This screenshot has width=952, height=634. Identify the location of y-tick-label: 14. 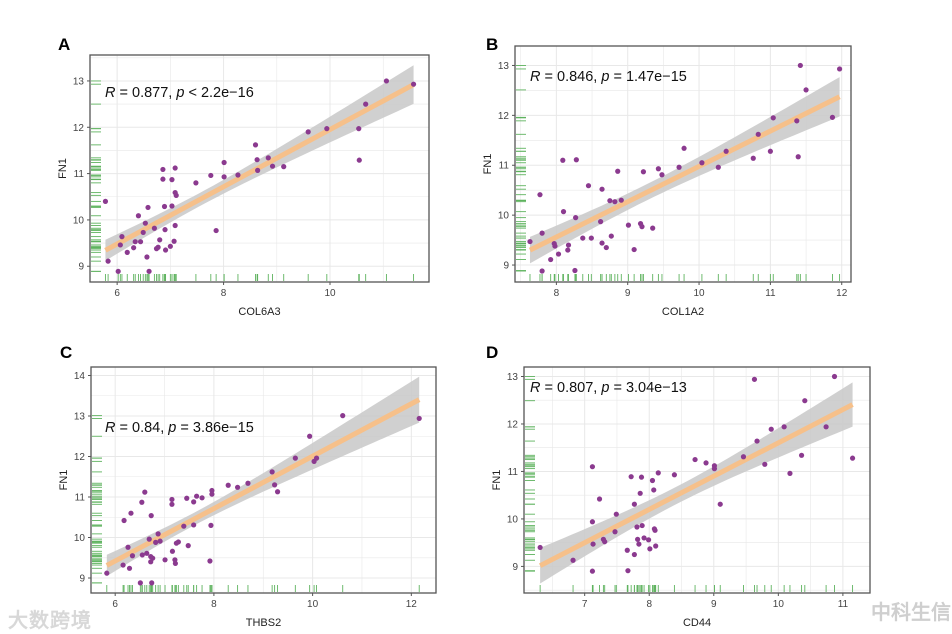
(80, 376).